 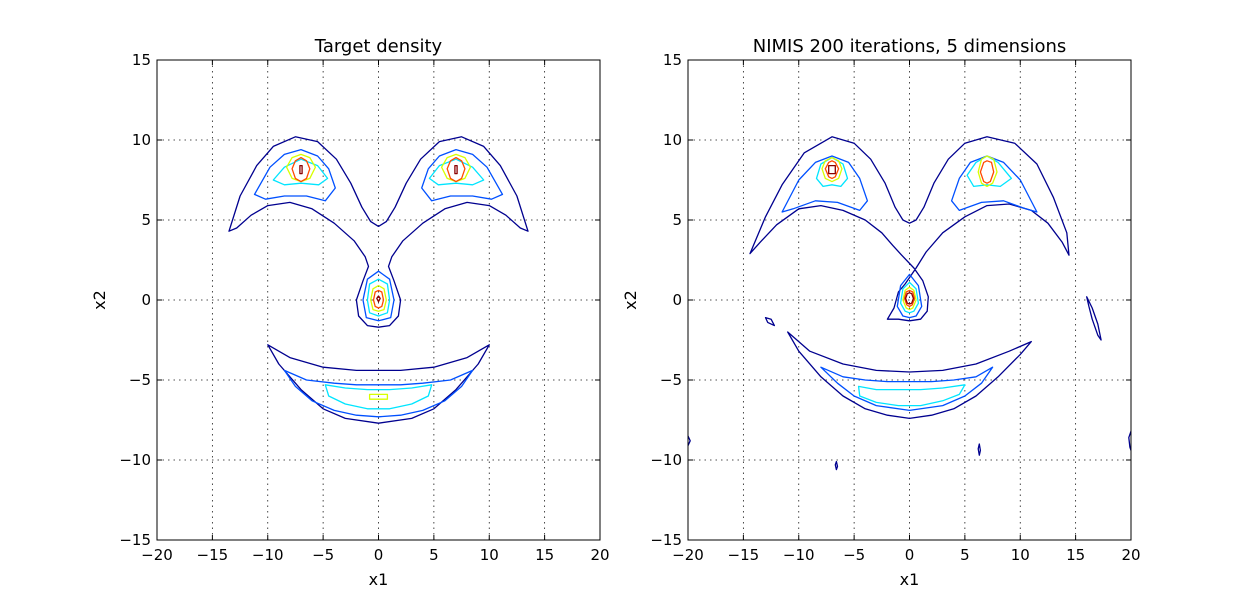 What do you see at coordinates (378, 46) in the screenshot?
I see `plot-title: Target density` at bounding box center [378, 46].